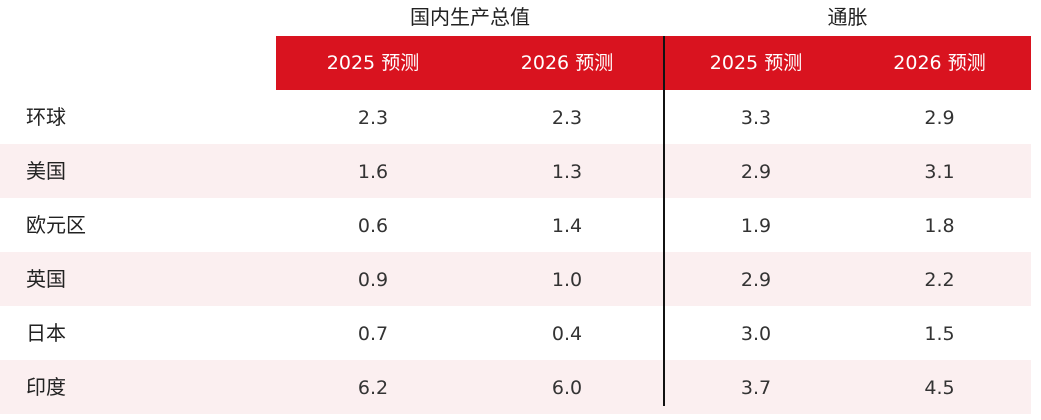  Describe the element at coordinates (567, 63) in the screenshot. I see `column-header-gdp-2026: 2026 预测` at that location.